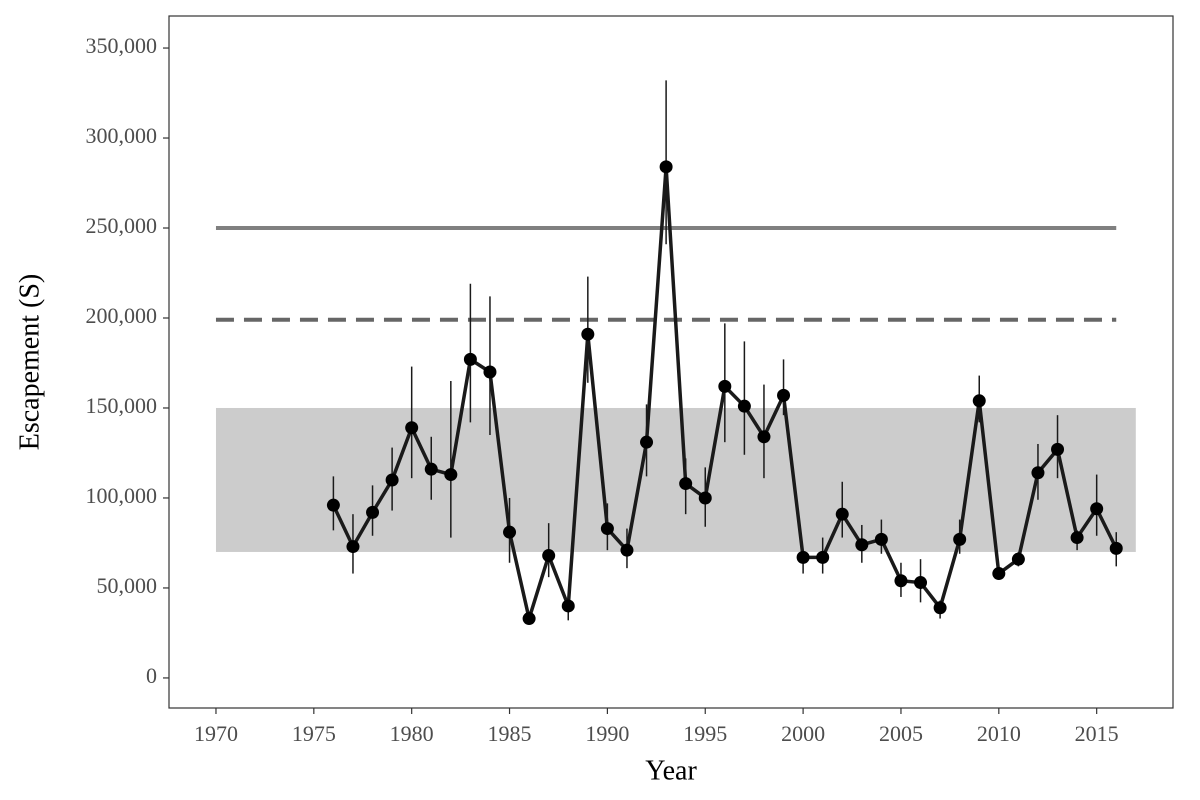  Describe the element at coordinates (607, 733) in the screenshot. I see `x-tick-label: 1990` at that location.